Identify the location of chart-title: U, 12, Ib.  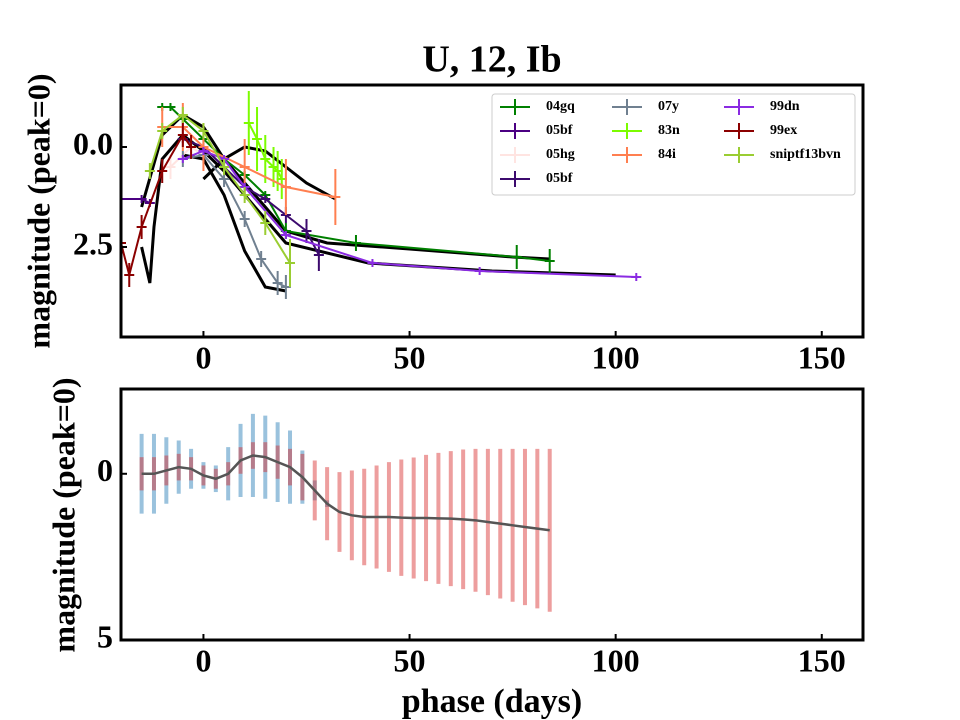
(491, 60).